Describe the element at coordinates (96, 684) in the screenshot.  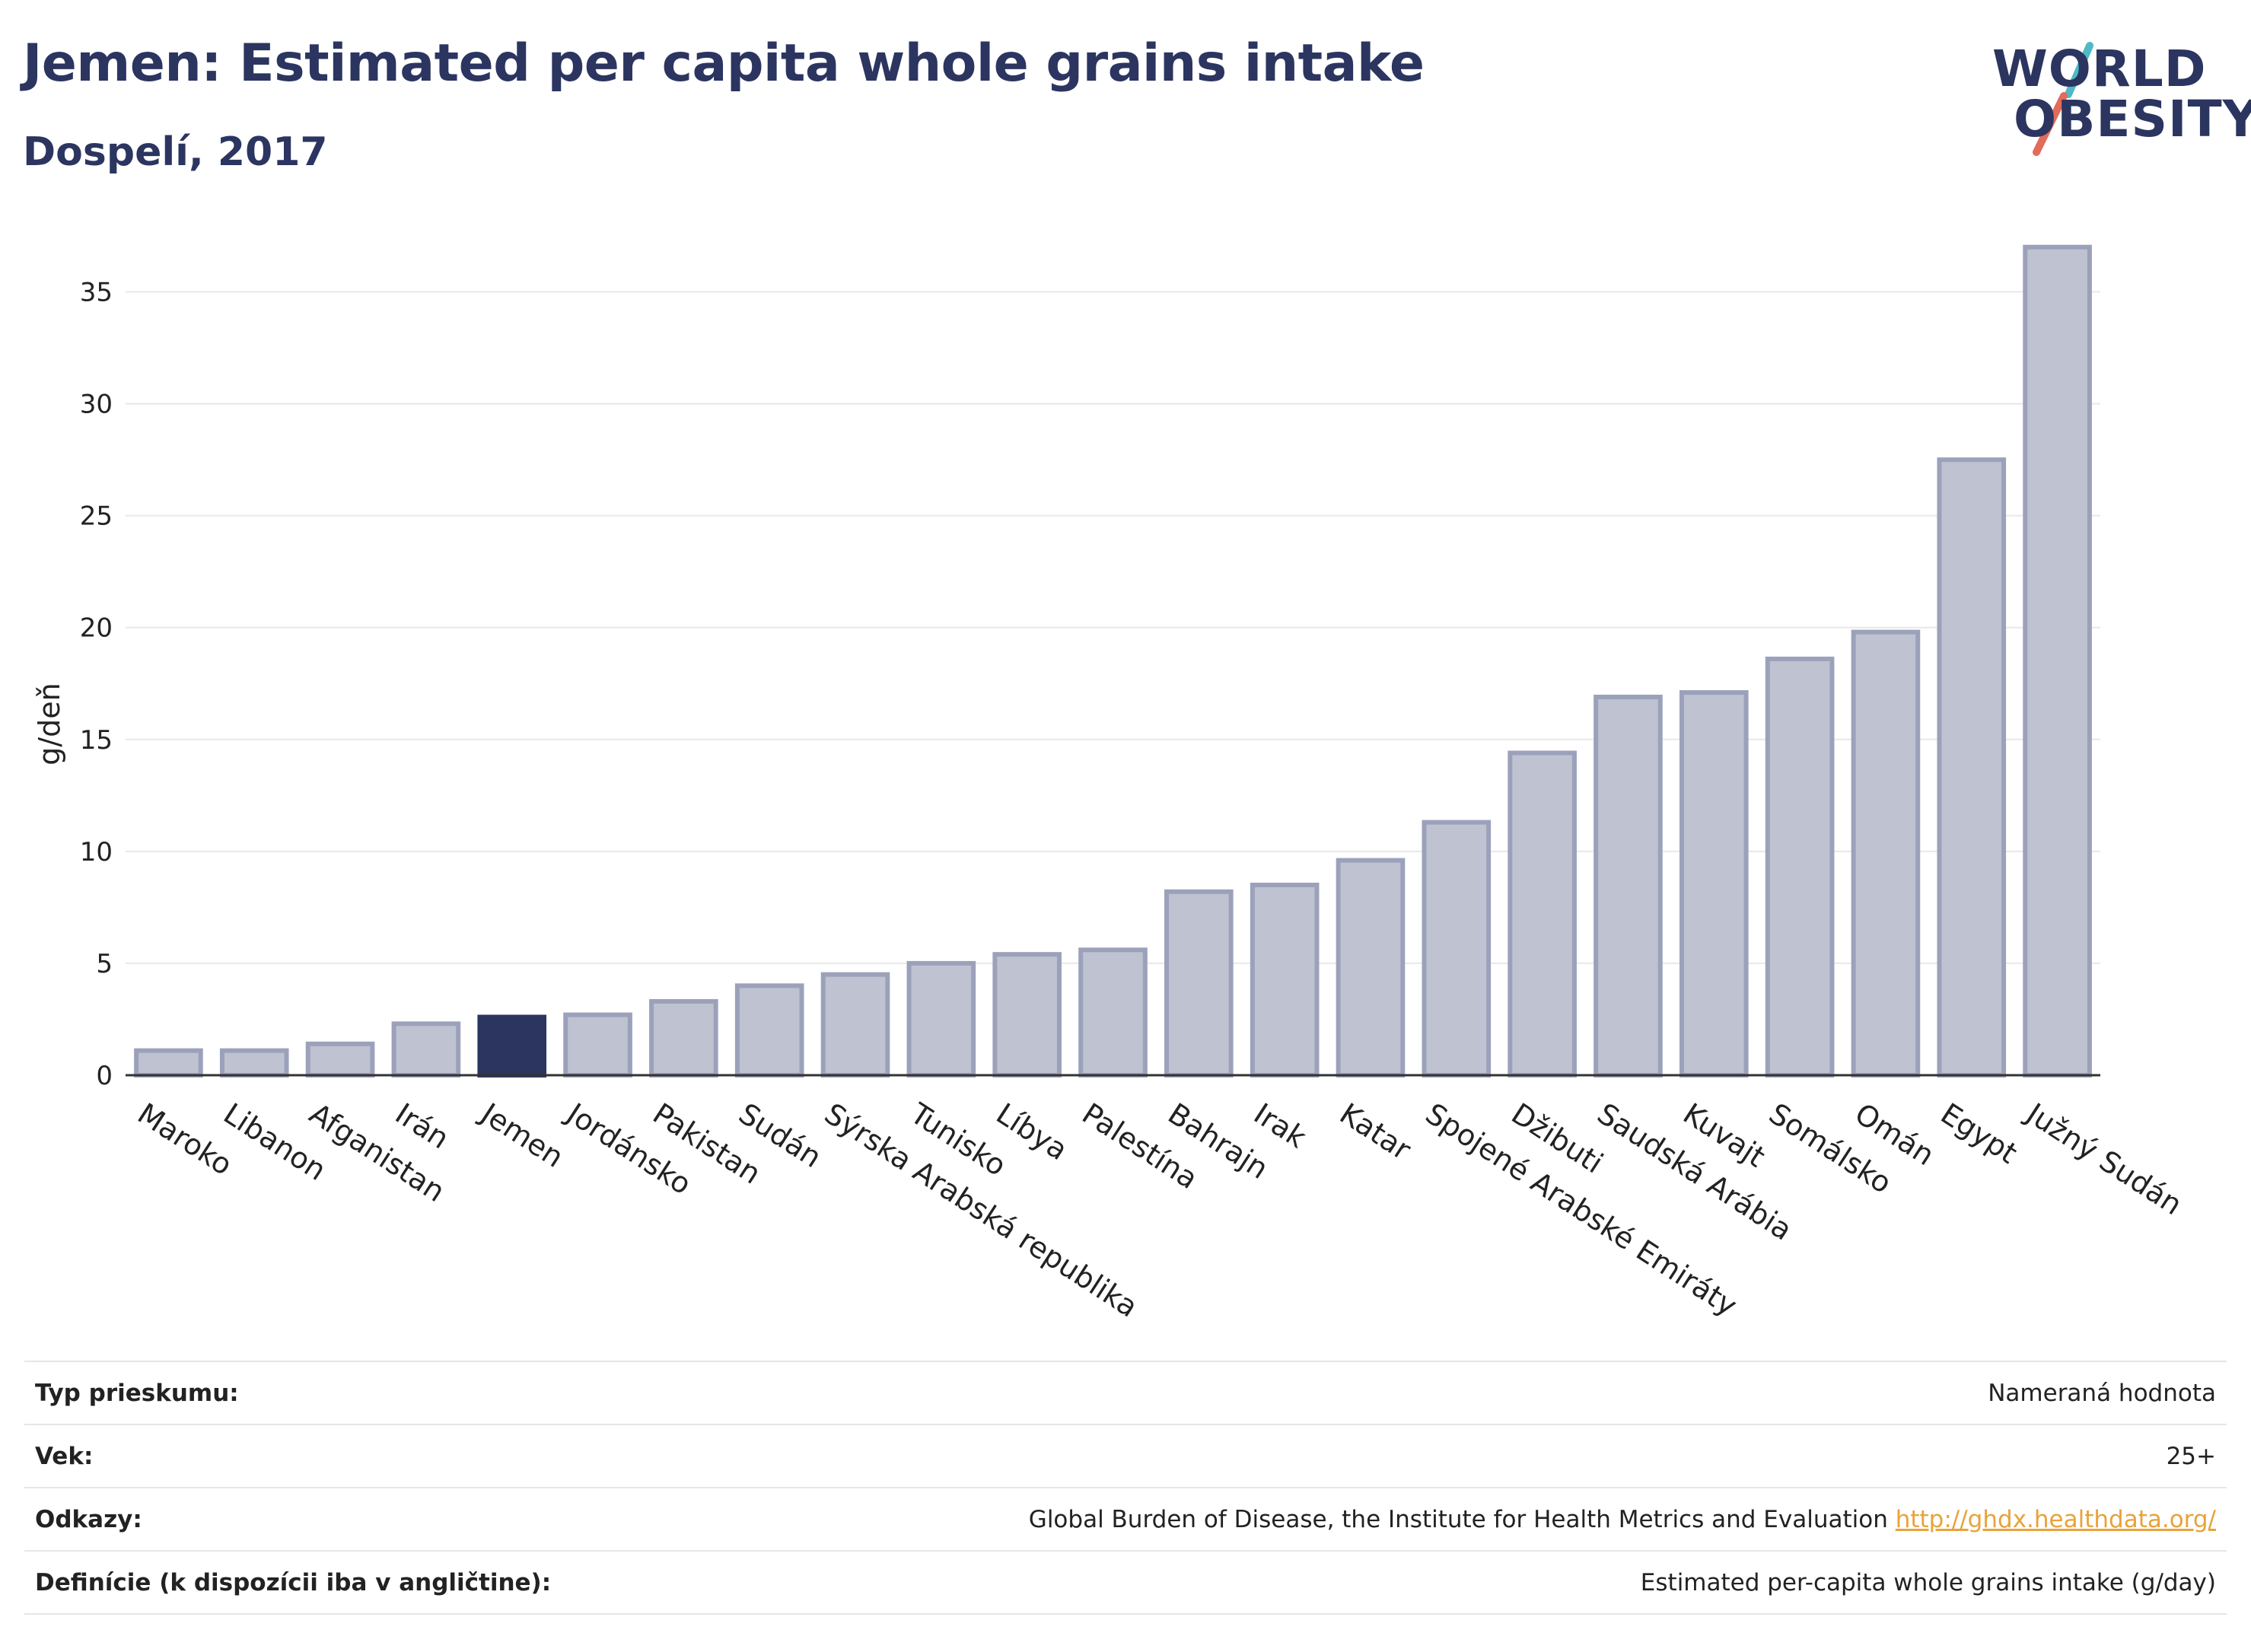
I see `y-axis-ticks: 0 5 10 15 20 25 30 35` at that location.